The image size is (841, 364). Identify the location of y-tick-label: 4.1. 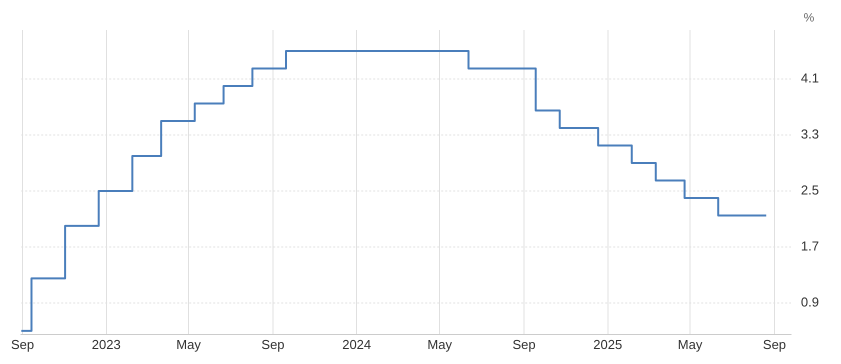
(810, 78).